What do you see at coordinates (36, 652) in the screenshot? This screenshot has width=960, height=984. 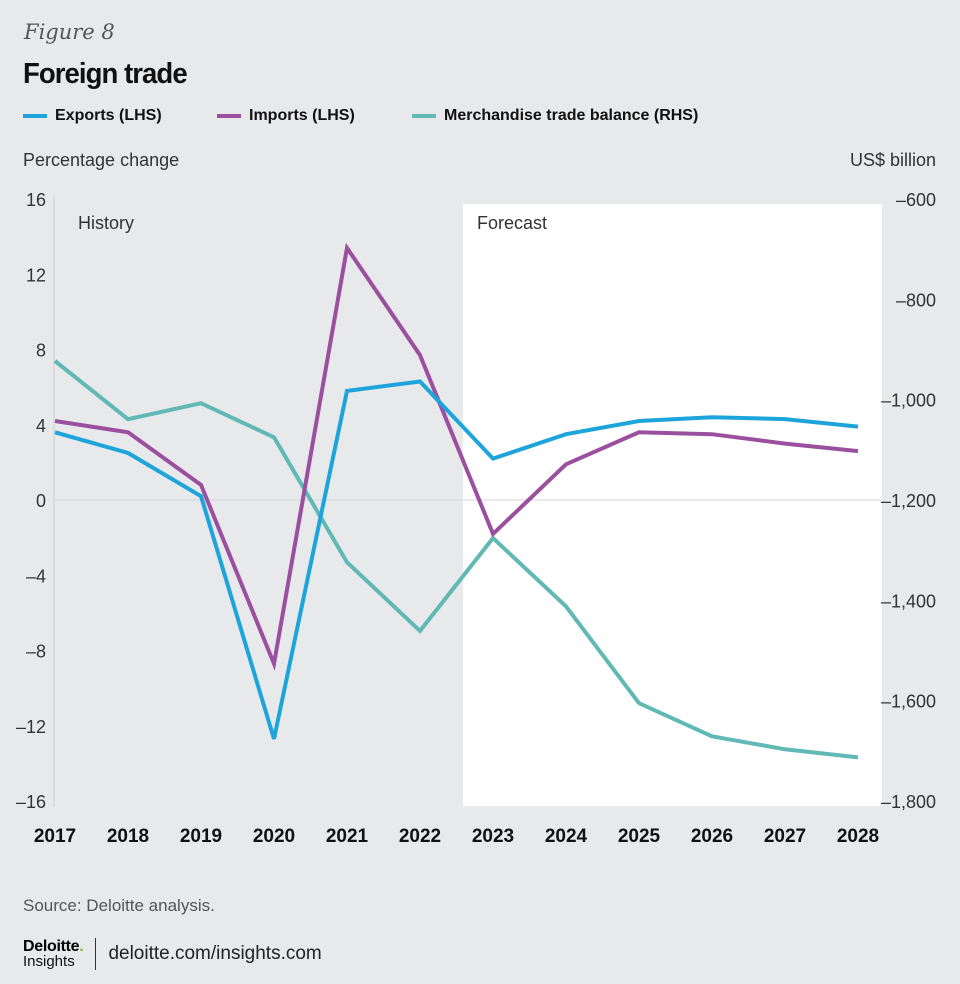 I see `left-tick-label: –8` at bounding box center [36, 652].